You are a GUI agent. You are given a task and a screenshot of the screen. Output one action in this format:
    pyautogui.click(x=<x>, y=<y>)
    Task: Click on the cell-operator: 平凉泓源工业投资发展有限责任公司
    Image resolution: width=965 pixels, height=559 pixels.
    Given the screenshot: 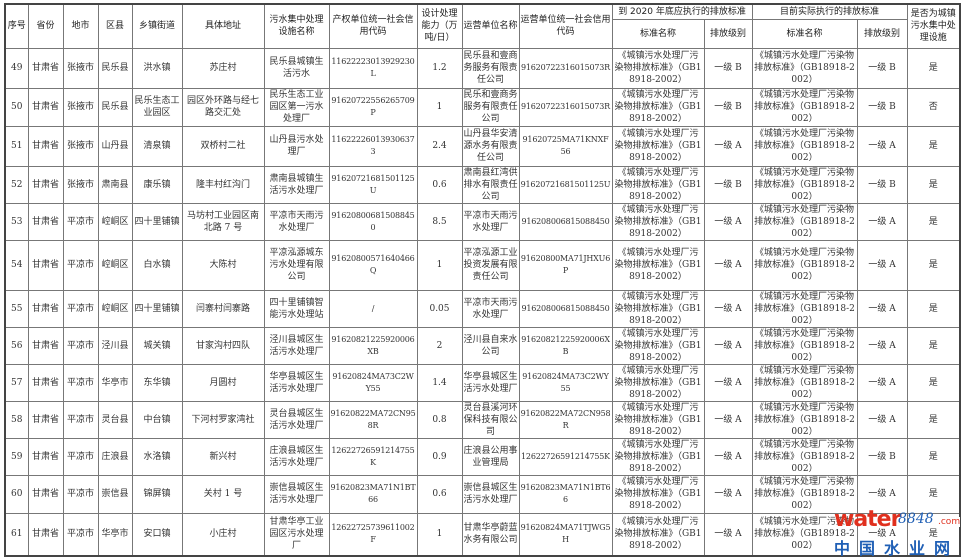 What is the action you would take?
    pyautogui.click(x=490, y=265)
    